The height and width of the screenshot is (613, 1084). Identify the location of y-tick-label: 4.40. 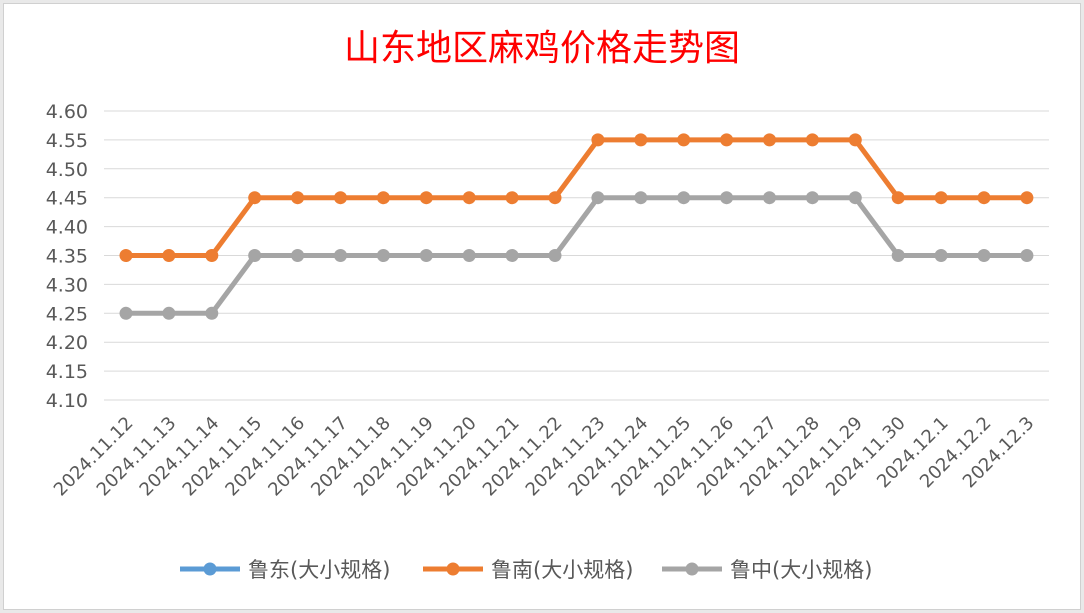
(67, 228).